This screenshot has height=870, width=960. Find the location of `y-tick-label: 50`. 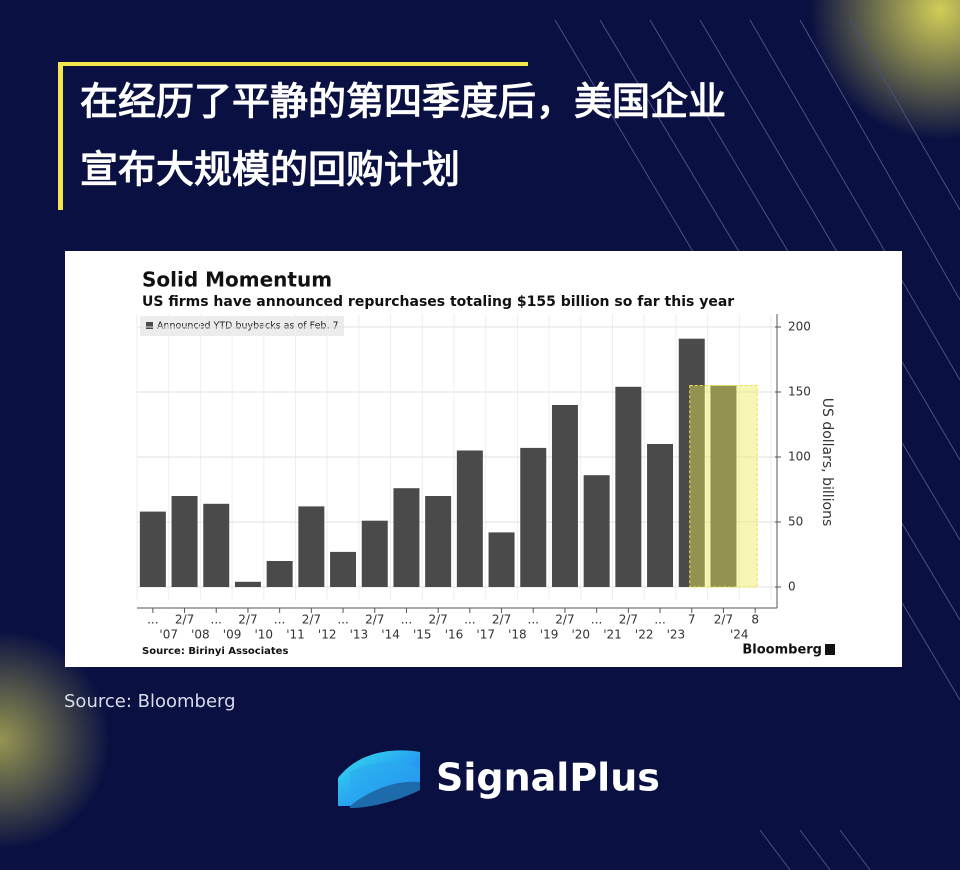

y-tick-label: 50 is located at coordinates (795, 522).